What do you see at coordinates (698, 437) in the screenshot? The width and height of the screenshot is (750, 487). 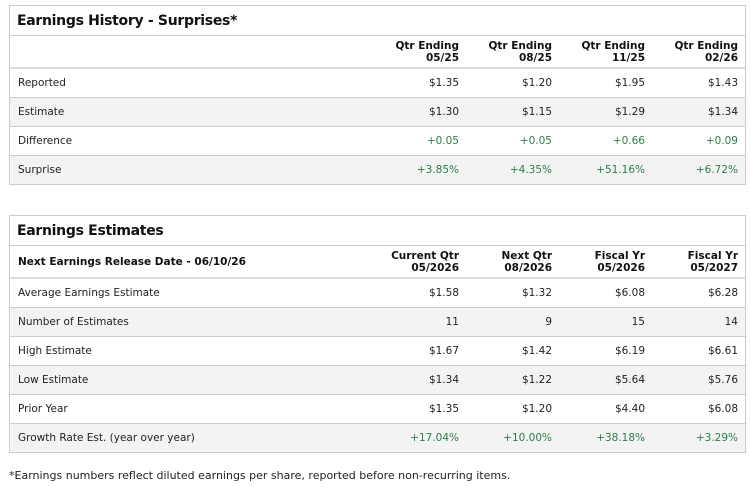 I see `cell-value: +3.29%` at bounding box center [698, 437].